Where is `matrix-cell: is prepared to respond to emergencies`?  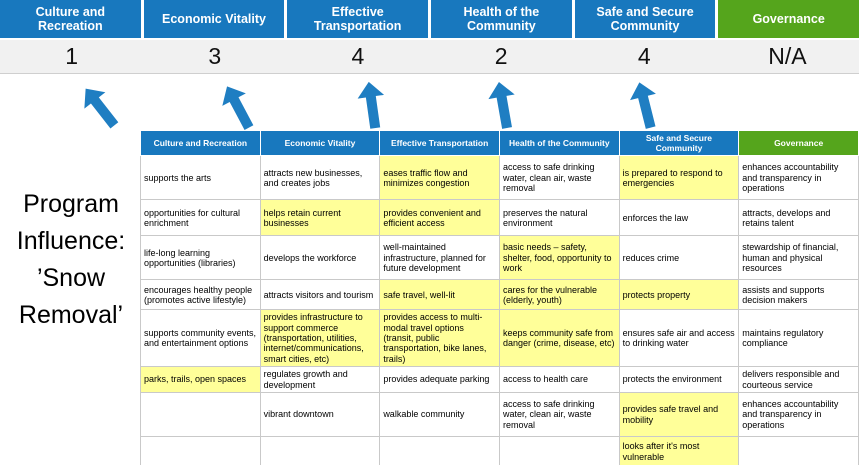
matrix-cell: is prepared to respond to emergencies is located at coordinates (679, 178).